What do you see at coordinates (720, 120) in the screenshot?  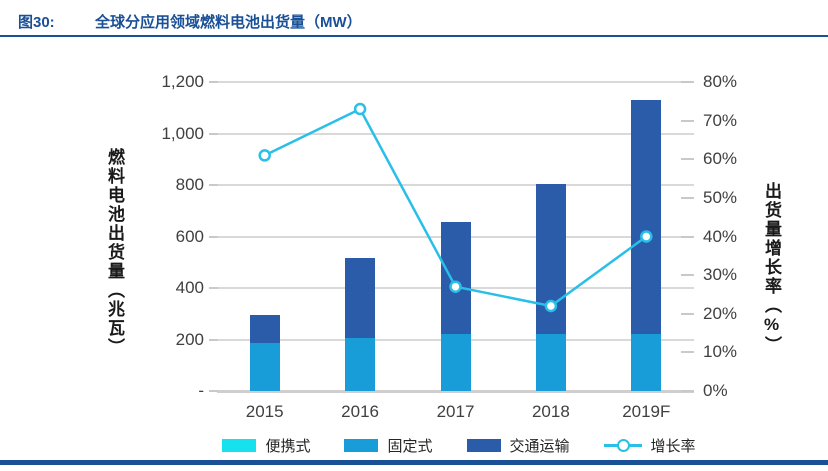 I see `right-axis-tick-label: 70%` at bounding box center [720, 120].